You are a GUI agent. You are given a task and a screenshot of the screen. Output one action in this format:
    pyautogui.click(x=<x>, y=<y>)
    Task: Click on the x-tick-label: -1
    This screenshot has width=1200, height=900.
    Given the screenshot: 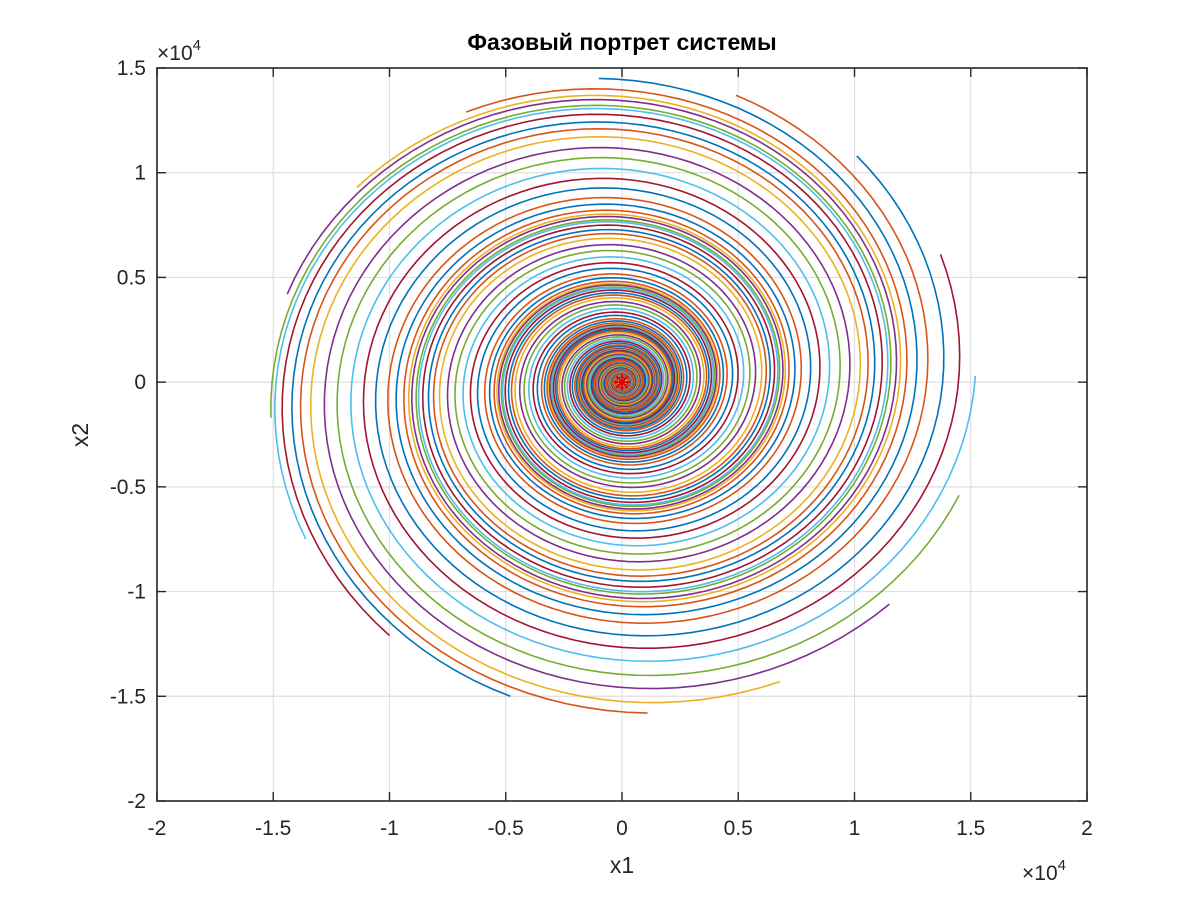 What is the action you would take?
    pyautogui.click(x=389, y=828)
    